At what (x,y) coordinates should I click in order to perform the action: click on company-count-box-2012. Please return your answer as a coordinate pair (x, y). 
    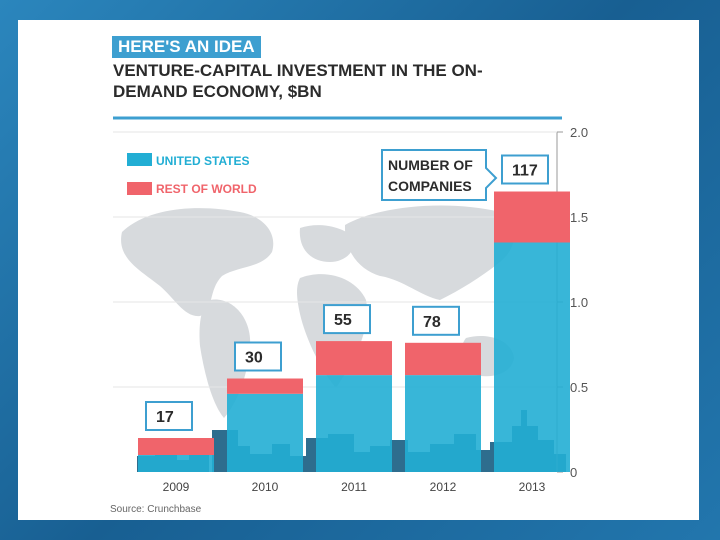
    Looking at the image, I should click on (436, 320).